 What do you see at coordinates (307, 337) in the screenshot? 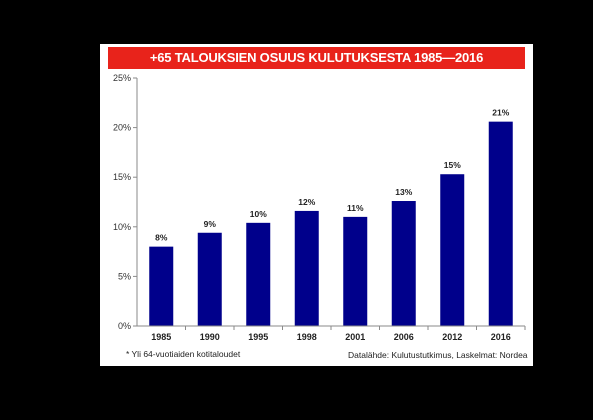
I see `x-tick-label-1998: 1998` at bounding box center [307, 337].